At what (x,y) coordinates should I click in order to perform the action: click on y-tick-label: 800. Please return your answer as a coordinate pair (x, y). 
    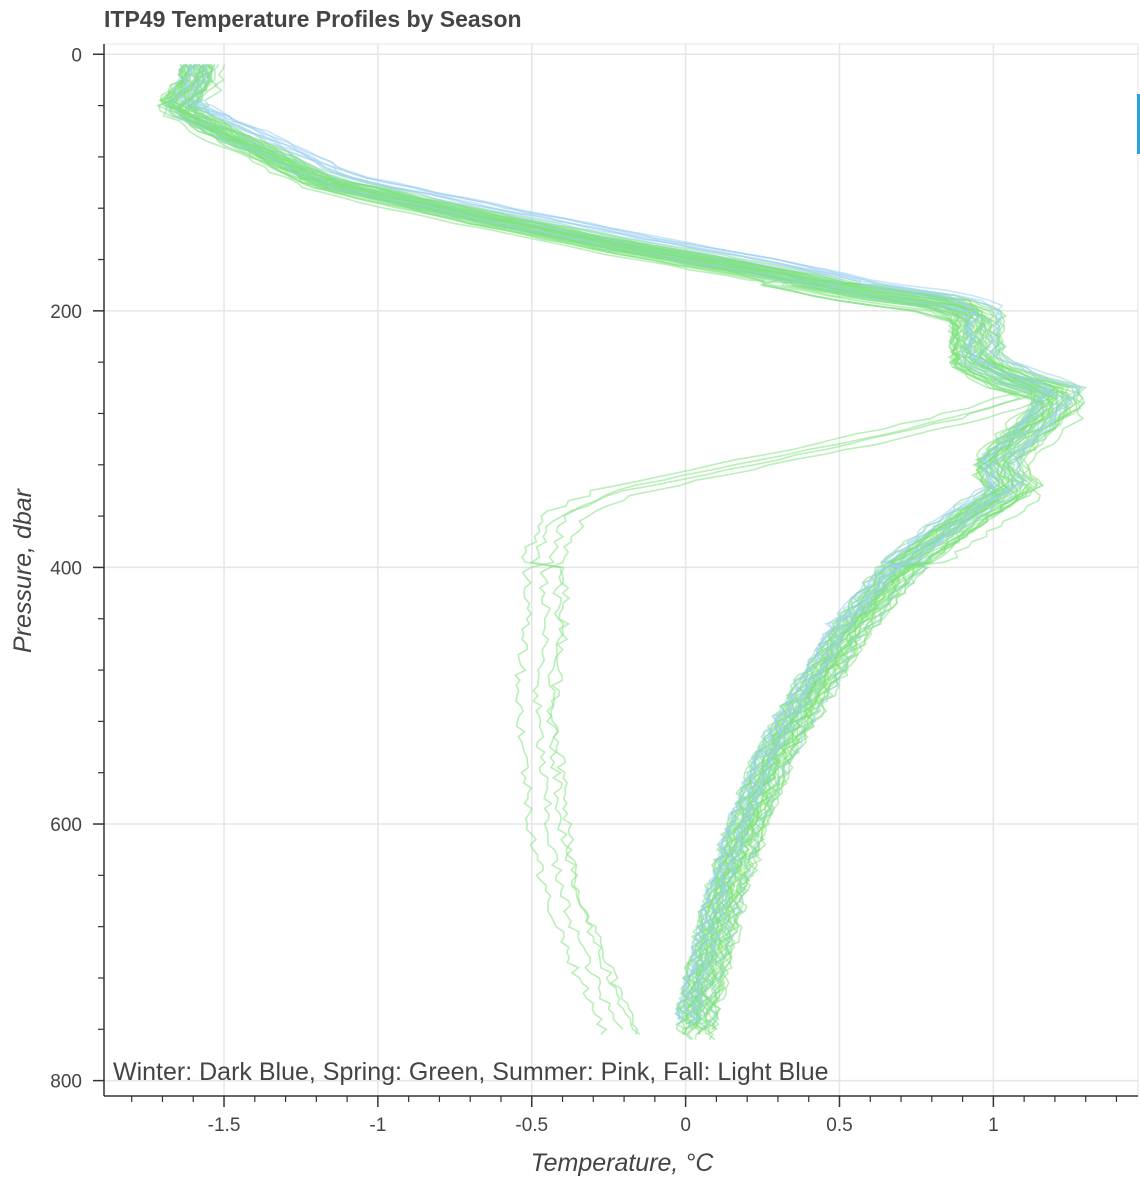
    Looking at the image, I should click on (66, 1082).